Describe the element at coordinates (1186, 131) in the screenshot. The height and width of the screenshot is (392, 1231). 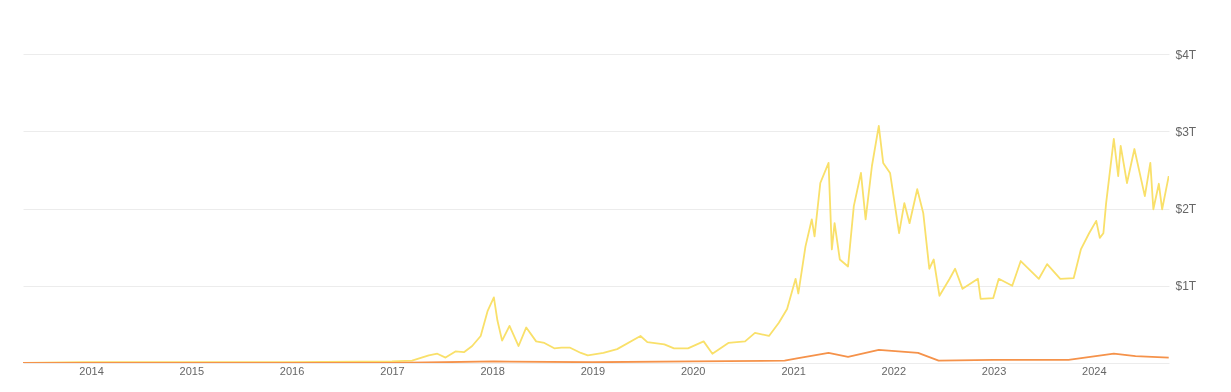
I see `y-tick-label: $3T` at that location.